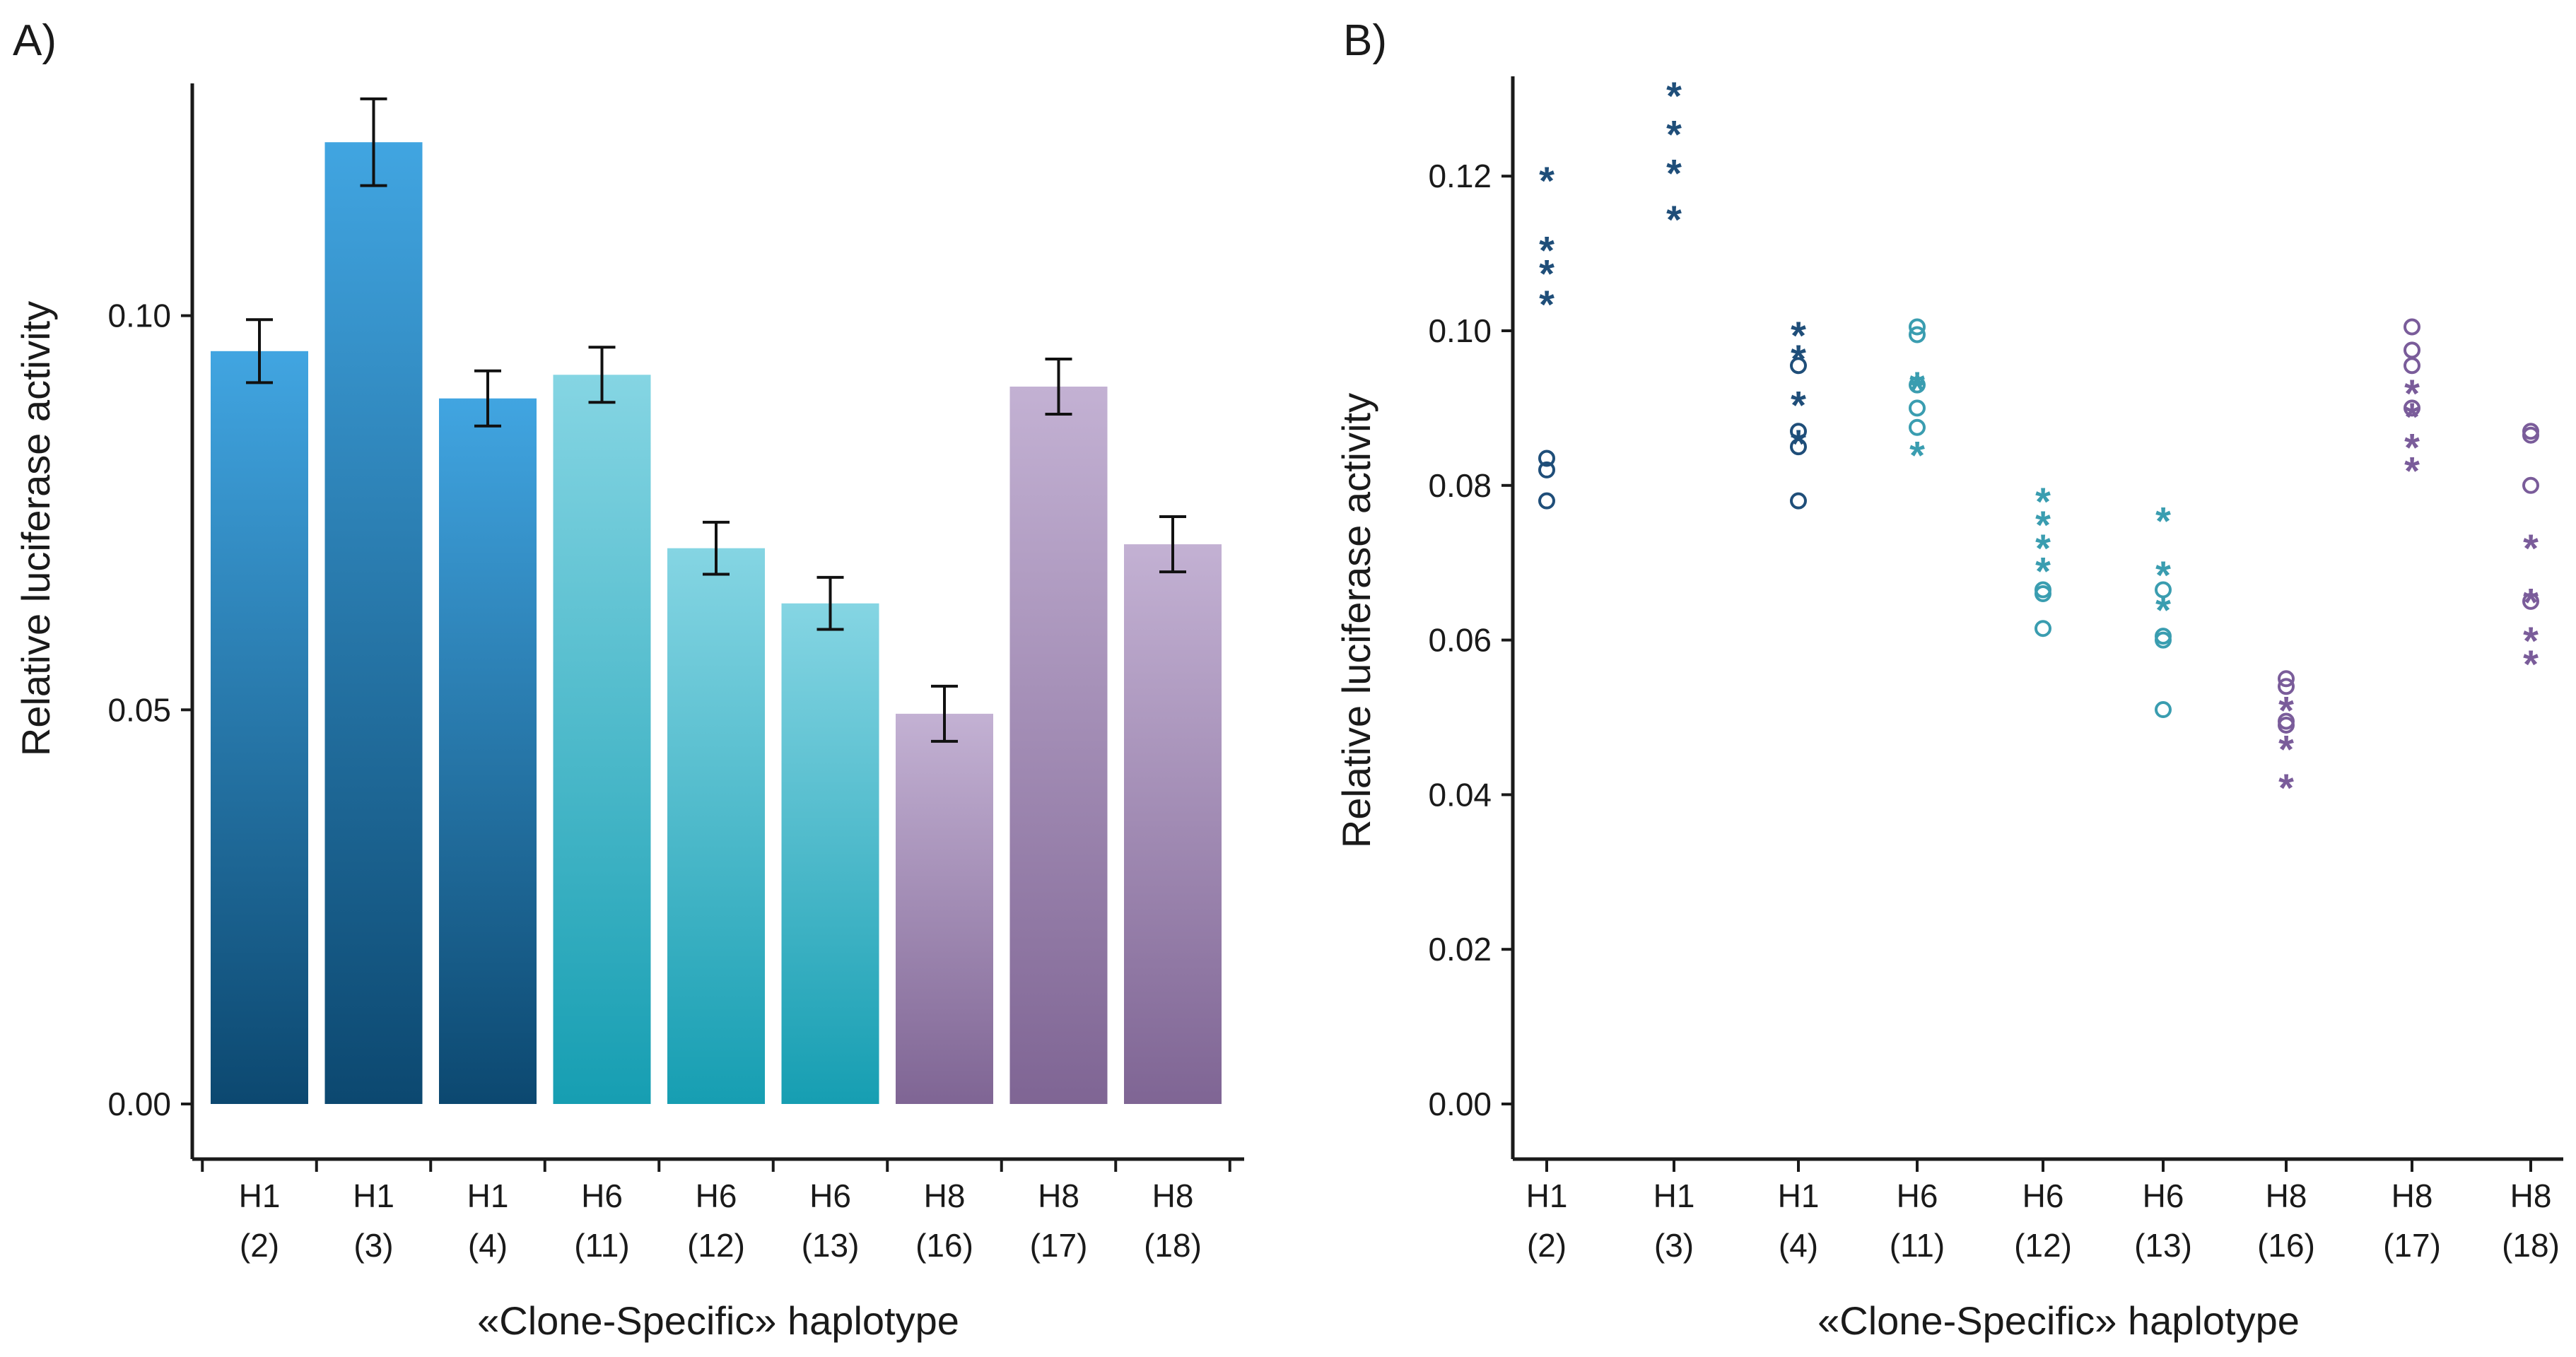  I want to click on panel-a-x-axis-title: «Clone-Specific» haplotype, so click(718, 1320).